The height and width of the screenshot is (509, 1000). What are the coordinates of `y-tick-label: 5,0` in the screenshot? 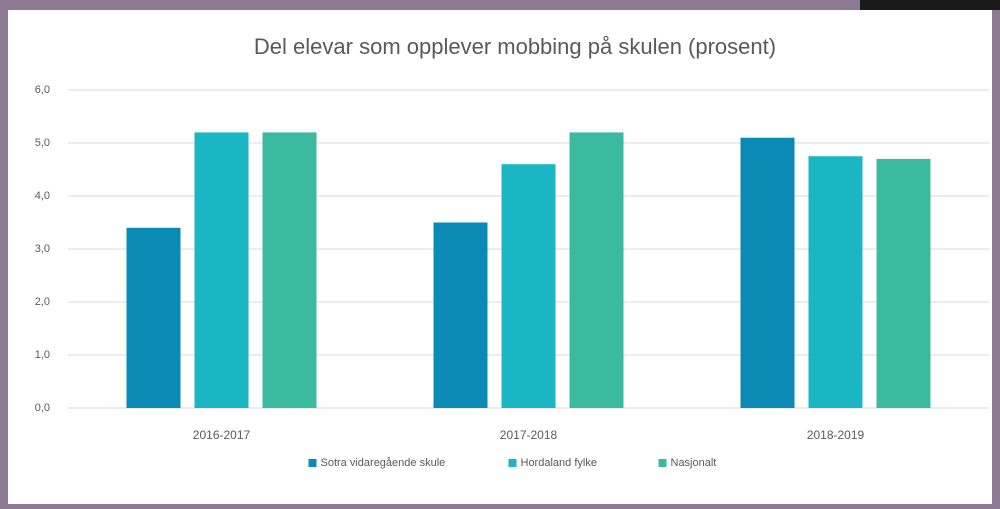 It's located at (42, 143).